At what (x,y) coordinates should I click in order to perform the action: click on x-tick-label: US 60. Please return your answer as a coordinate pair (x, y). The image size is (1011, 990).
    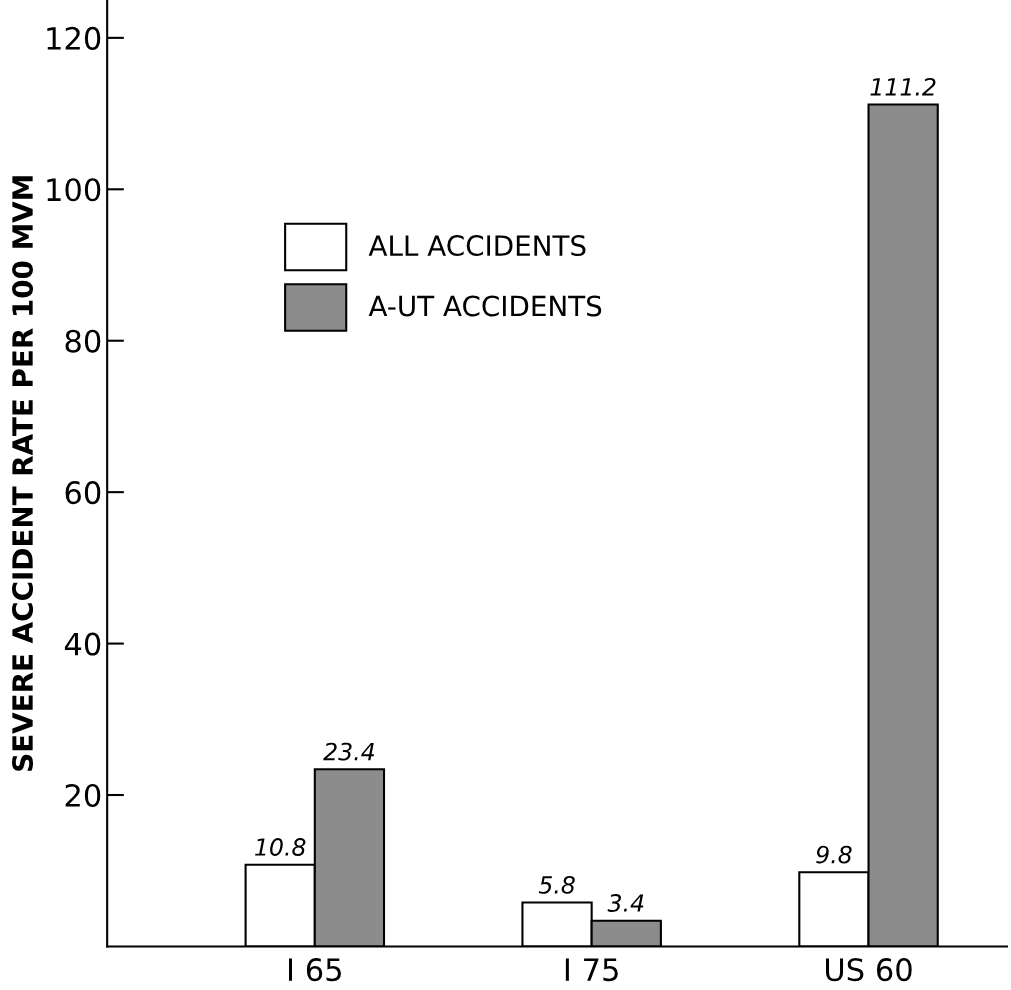
    Looking at the image, I should click on (869, 970).